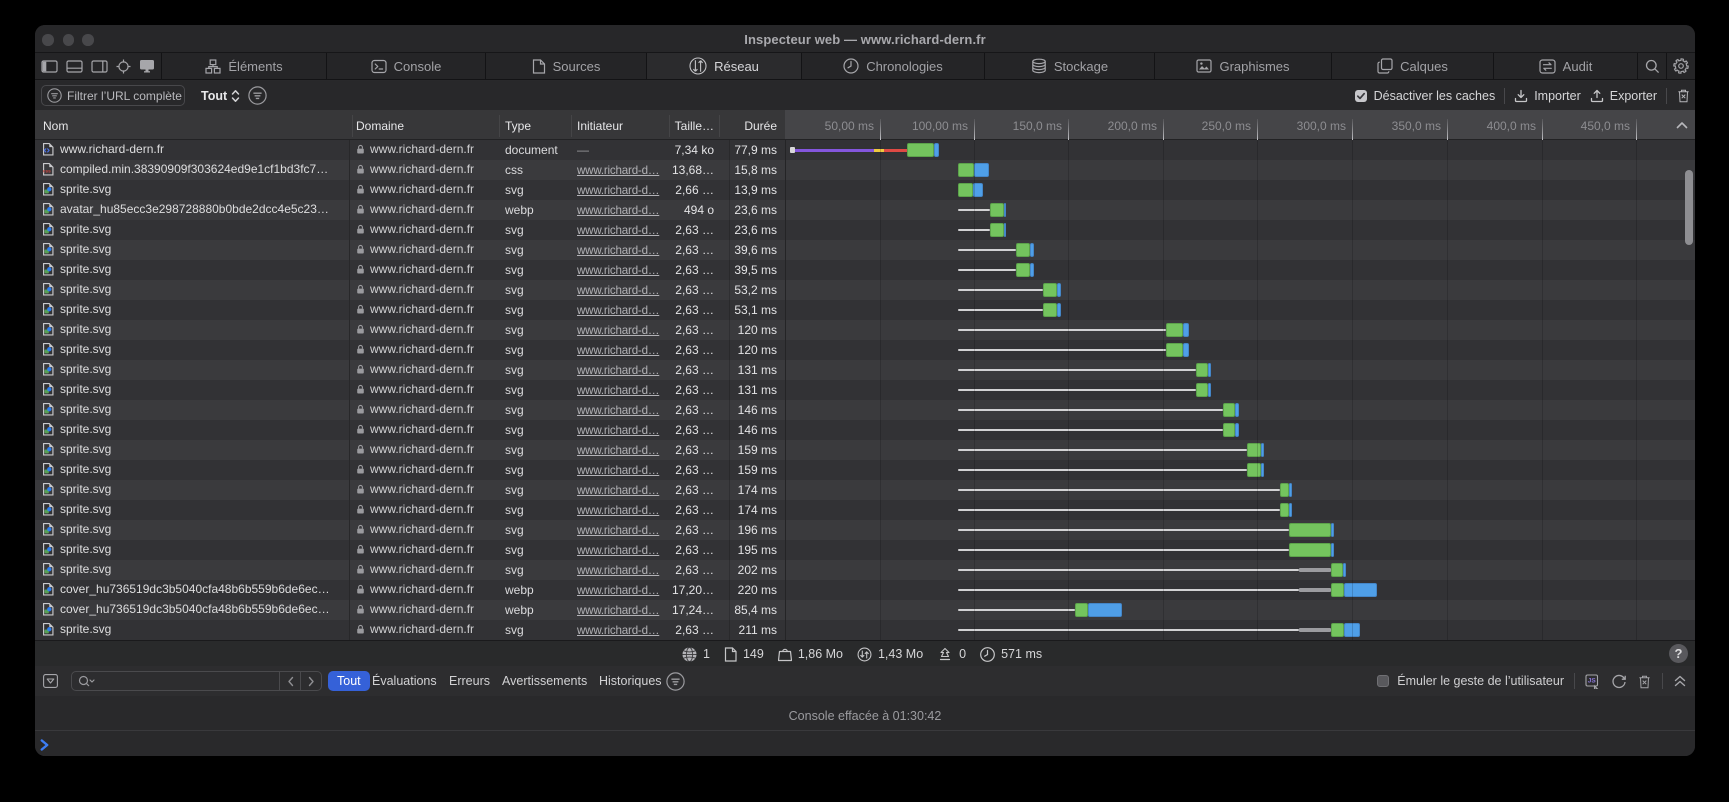 The width and height of the screenshot is (1729, 802). What do you see at coordinates (47, 171) in the screenshot?
I see `svg-text: css` at bounding box center [47, 171].